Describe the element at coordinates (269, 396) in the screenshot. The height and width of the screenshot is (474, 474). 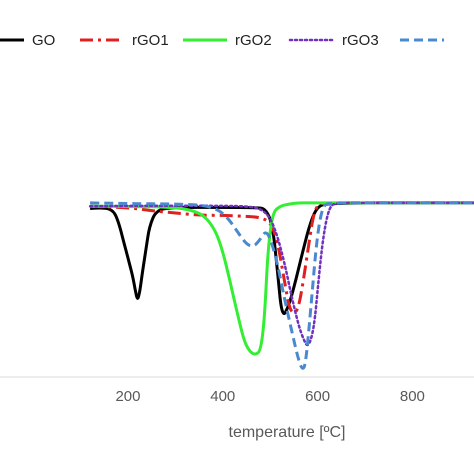
I see `x-tick-labels: 200 400 600 800` at that location.